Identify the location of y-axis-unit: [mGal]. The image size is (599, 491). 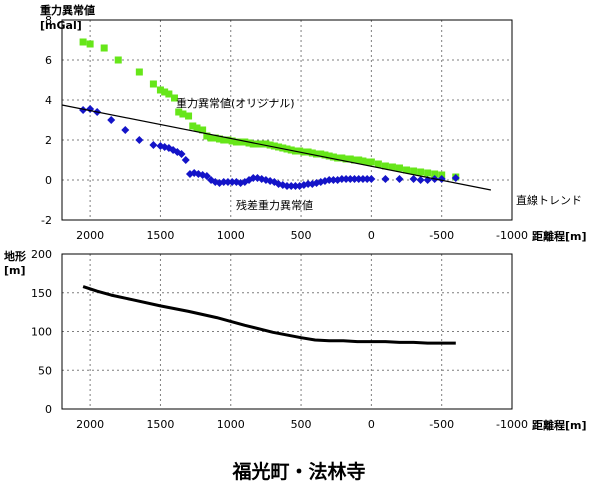
(61, 25).